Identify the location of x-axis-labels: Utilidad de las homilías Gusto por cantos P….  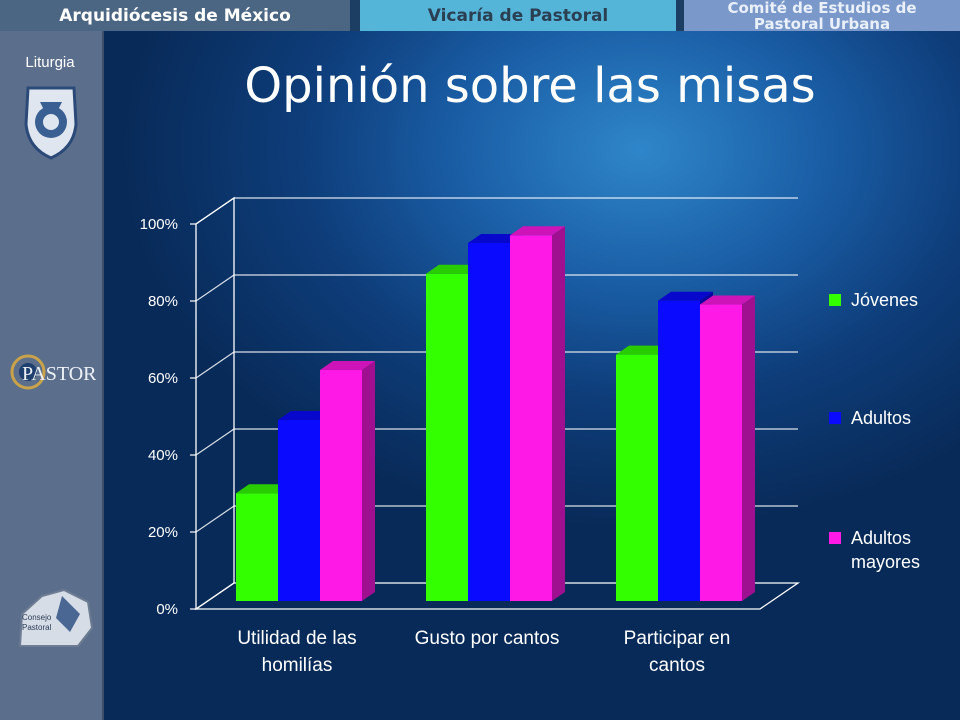
(483, 652).